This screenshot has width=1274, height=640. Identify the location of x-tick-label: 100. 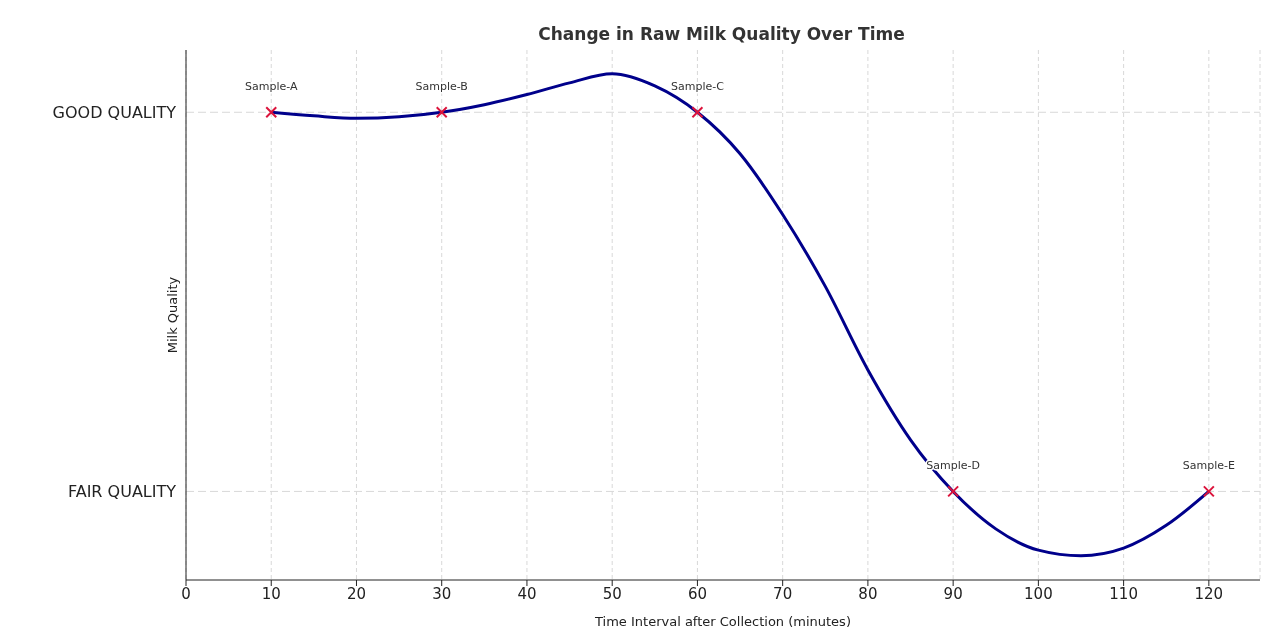
(1038, 593).